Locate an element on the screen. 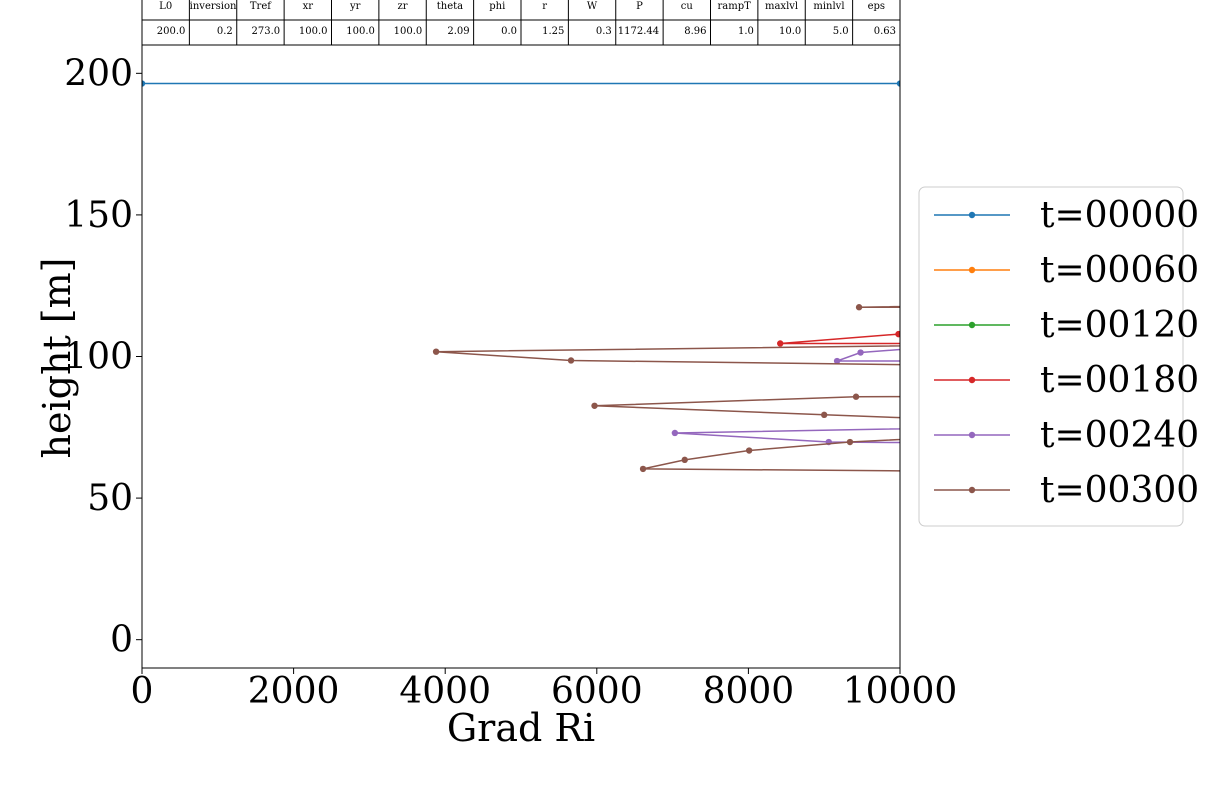  x-tick-label: 0 is located at coordinates (142, 691).